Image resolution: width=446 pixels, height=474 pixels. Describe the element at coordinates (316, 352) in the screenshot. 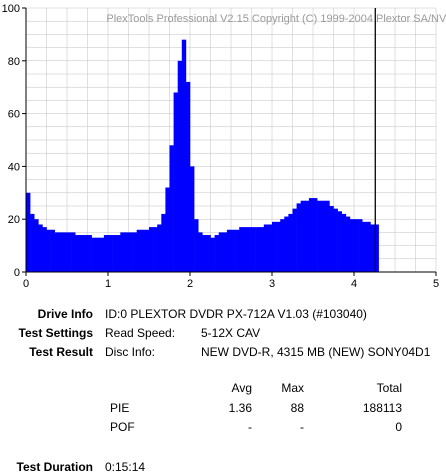

I see `disc-info-value: NEW DVD-R, 4315 MB (NEW) SONY04D1` at that location.